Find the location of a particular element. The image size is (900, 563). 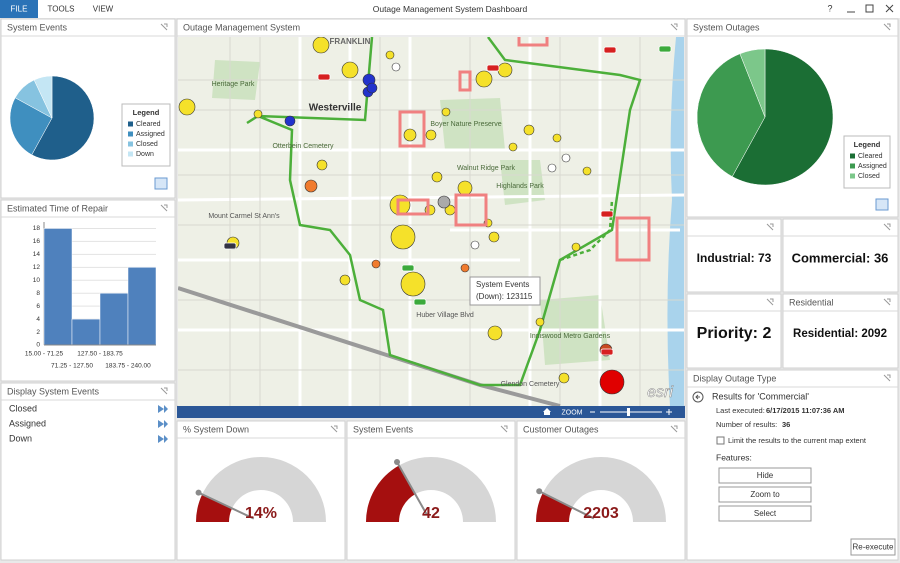

back-button is located at coordinates (698, 397).